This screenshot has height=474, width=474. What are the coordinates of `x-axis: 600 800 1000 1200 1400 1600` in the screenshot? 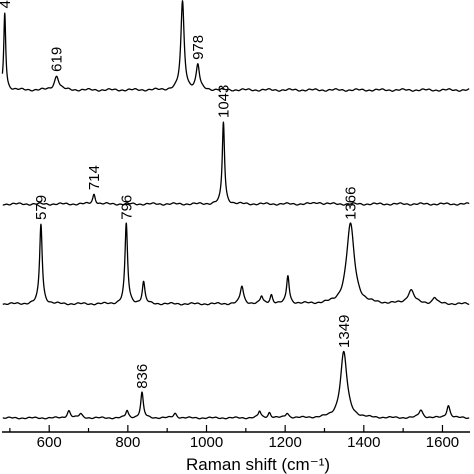 It's located at (236, 438).